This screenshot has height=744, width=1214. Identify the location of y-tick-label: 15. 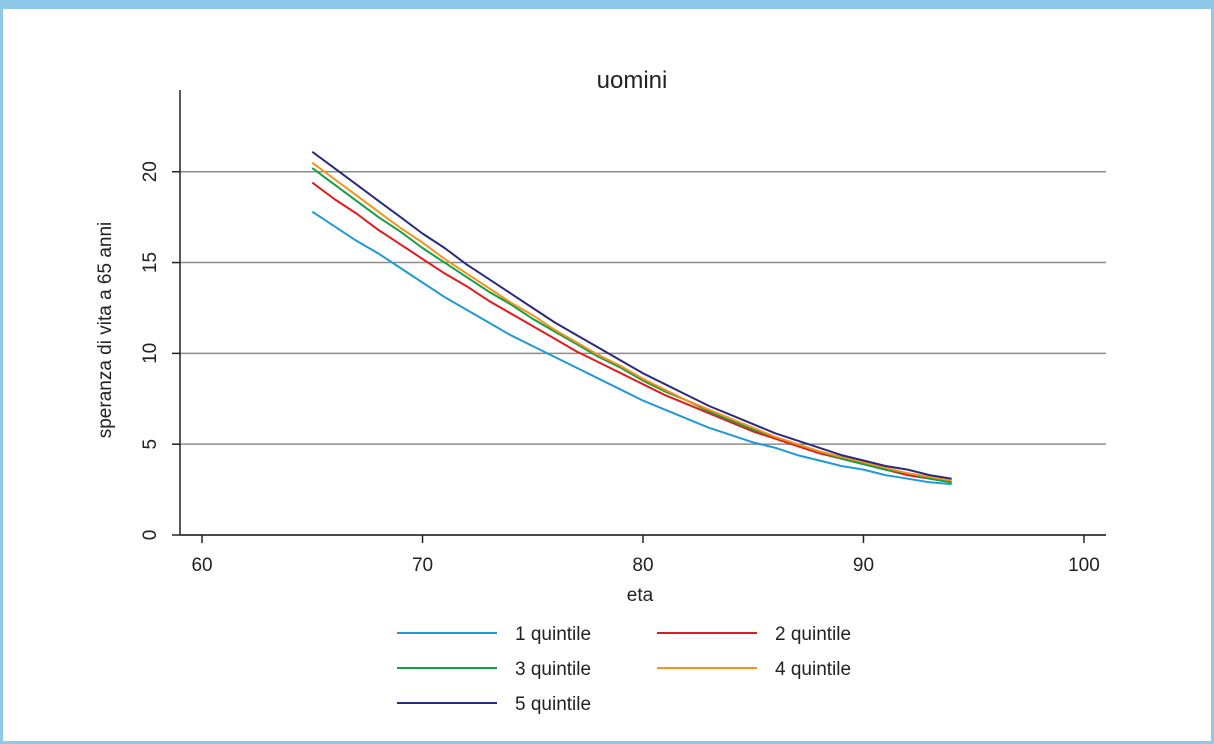
(150, 262).